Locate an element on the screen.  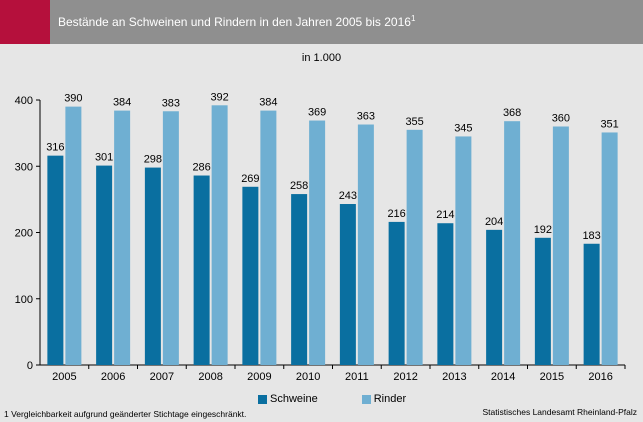
x-tick-label: 2005 is located at coordinates (64, 377).